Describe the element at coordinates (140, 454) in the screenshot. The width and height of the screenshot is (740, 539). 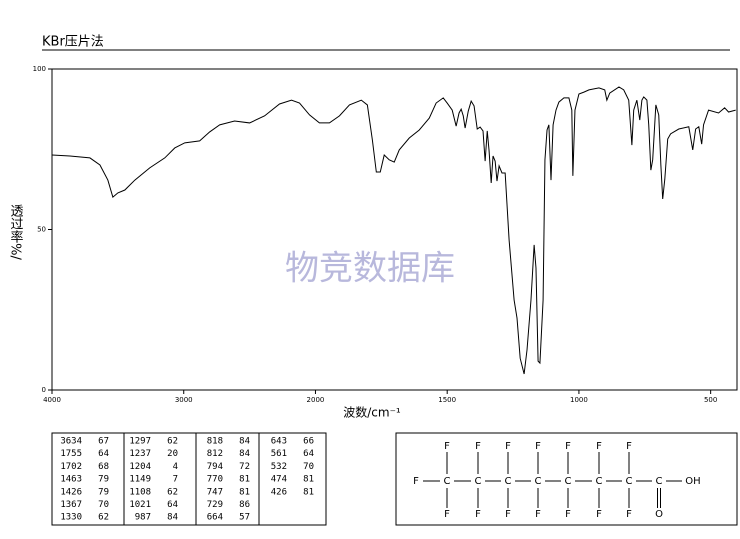
I see `peak-wavenumber: 1237` at that location.